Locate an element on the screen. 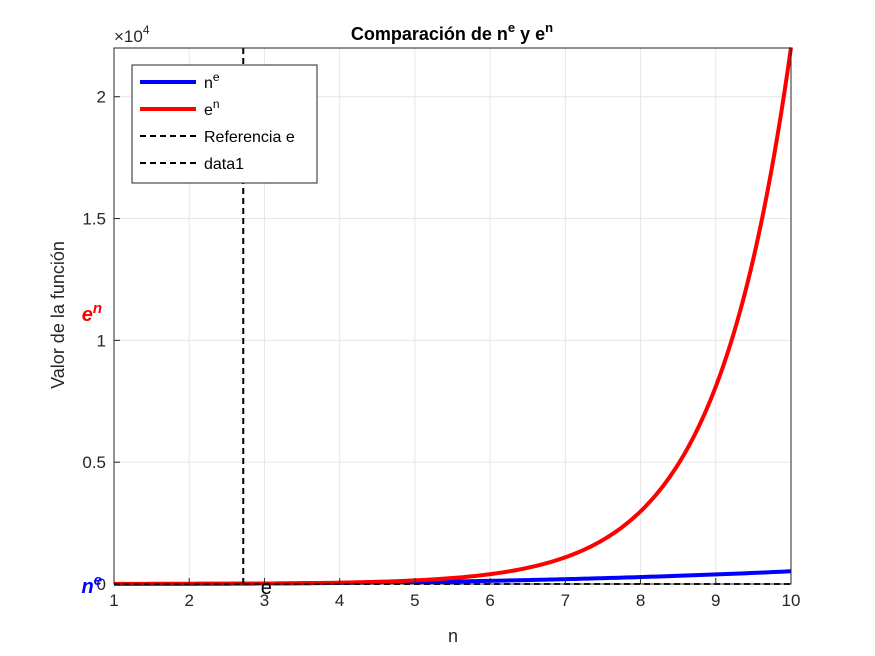 The width and height of the screenshot is (875, 656). y-axis-label: Valor de la función is located at coordinates (58, 315).